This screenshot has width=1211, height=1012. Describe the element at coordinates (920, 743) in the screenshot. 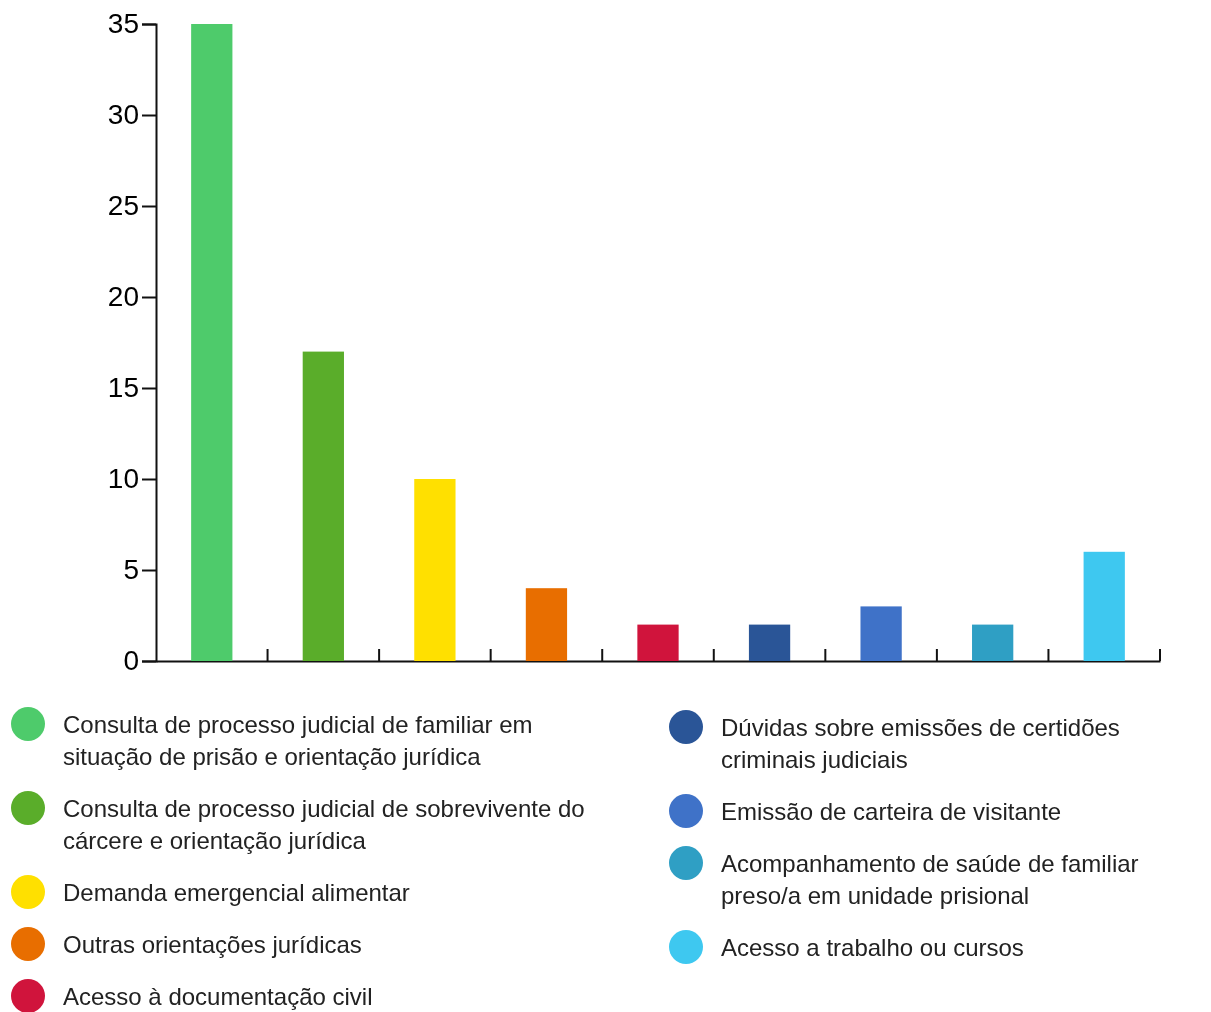

I see `legend-label: Dúvidas sobre emissões de certidões criminais judiciais` at that location.